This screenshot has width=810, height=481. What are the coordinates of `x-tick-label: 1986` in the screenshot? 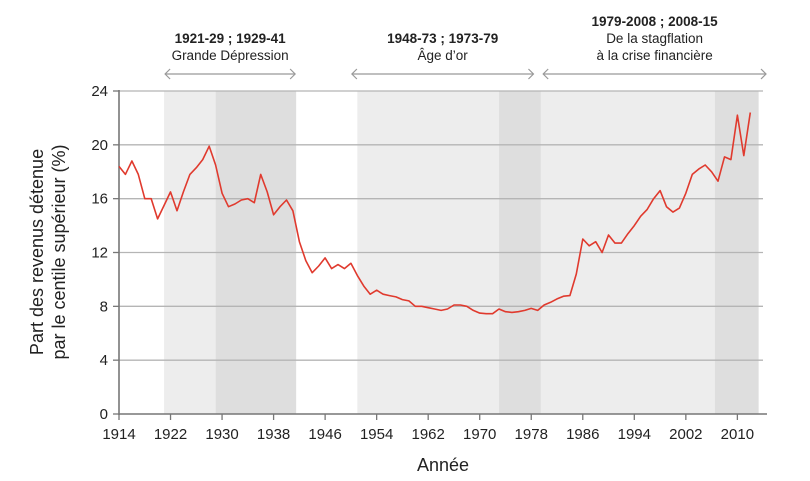 It's located at (582, 434).